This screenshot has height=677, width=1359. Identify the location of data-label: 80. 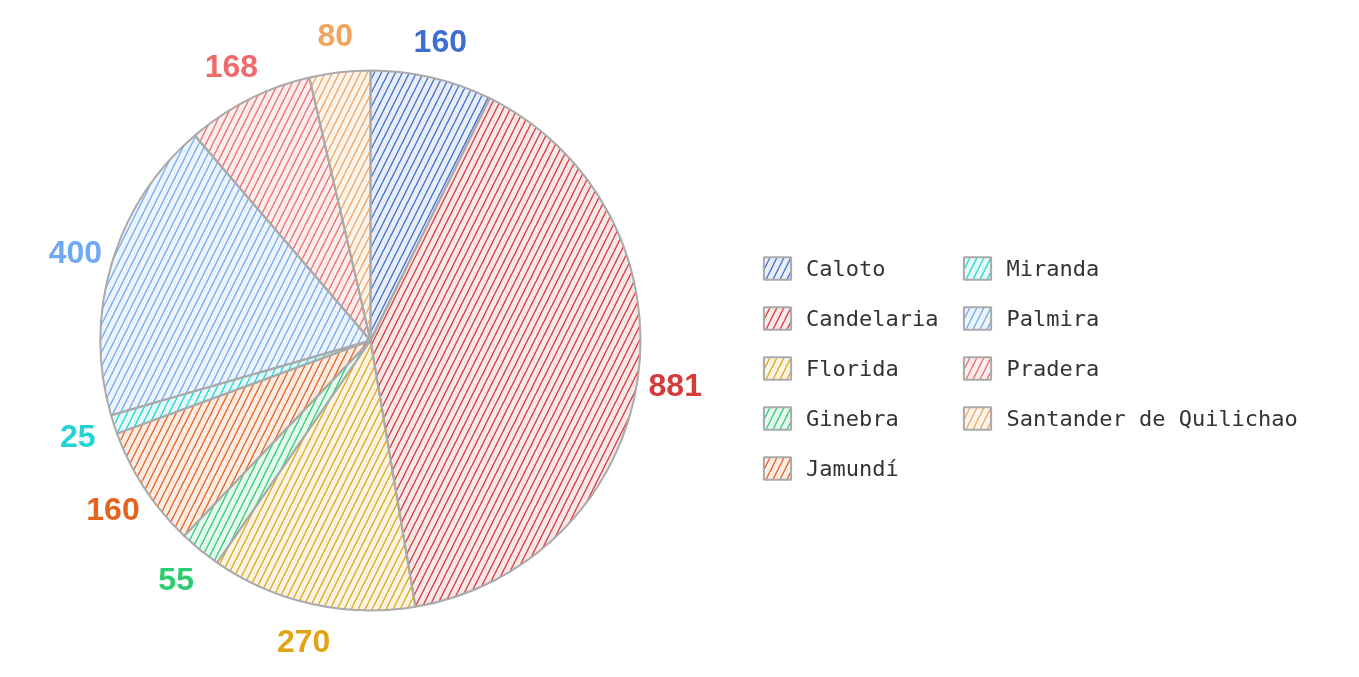
(335, 34).